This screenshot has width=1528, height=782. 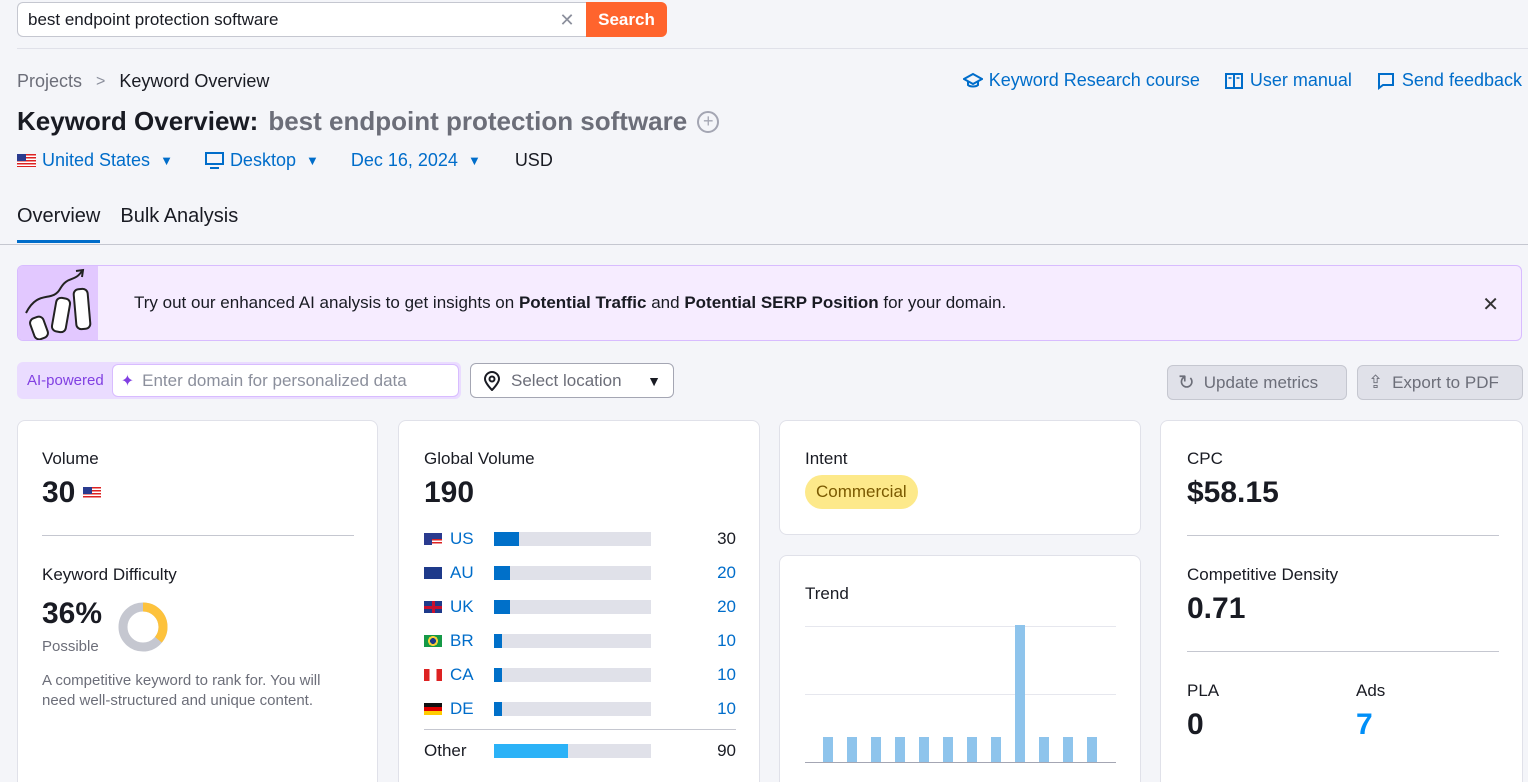 I want to click on other-label: Other, so click(x=445, y=750).